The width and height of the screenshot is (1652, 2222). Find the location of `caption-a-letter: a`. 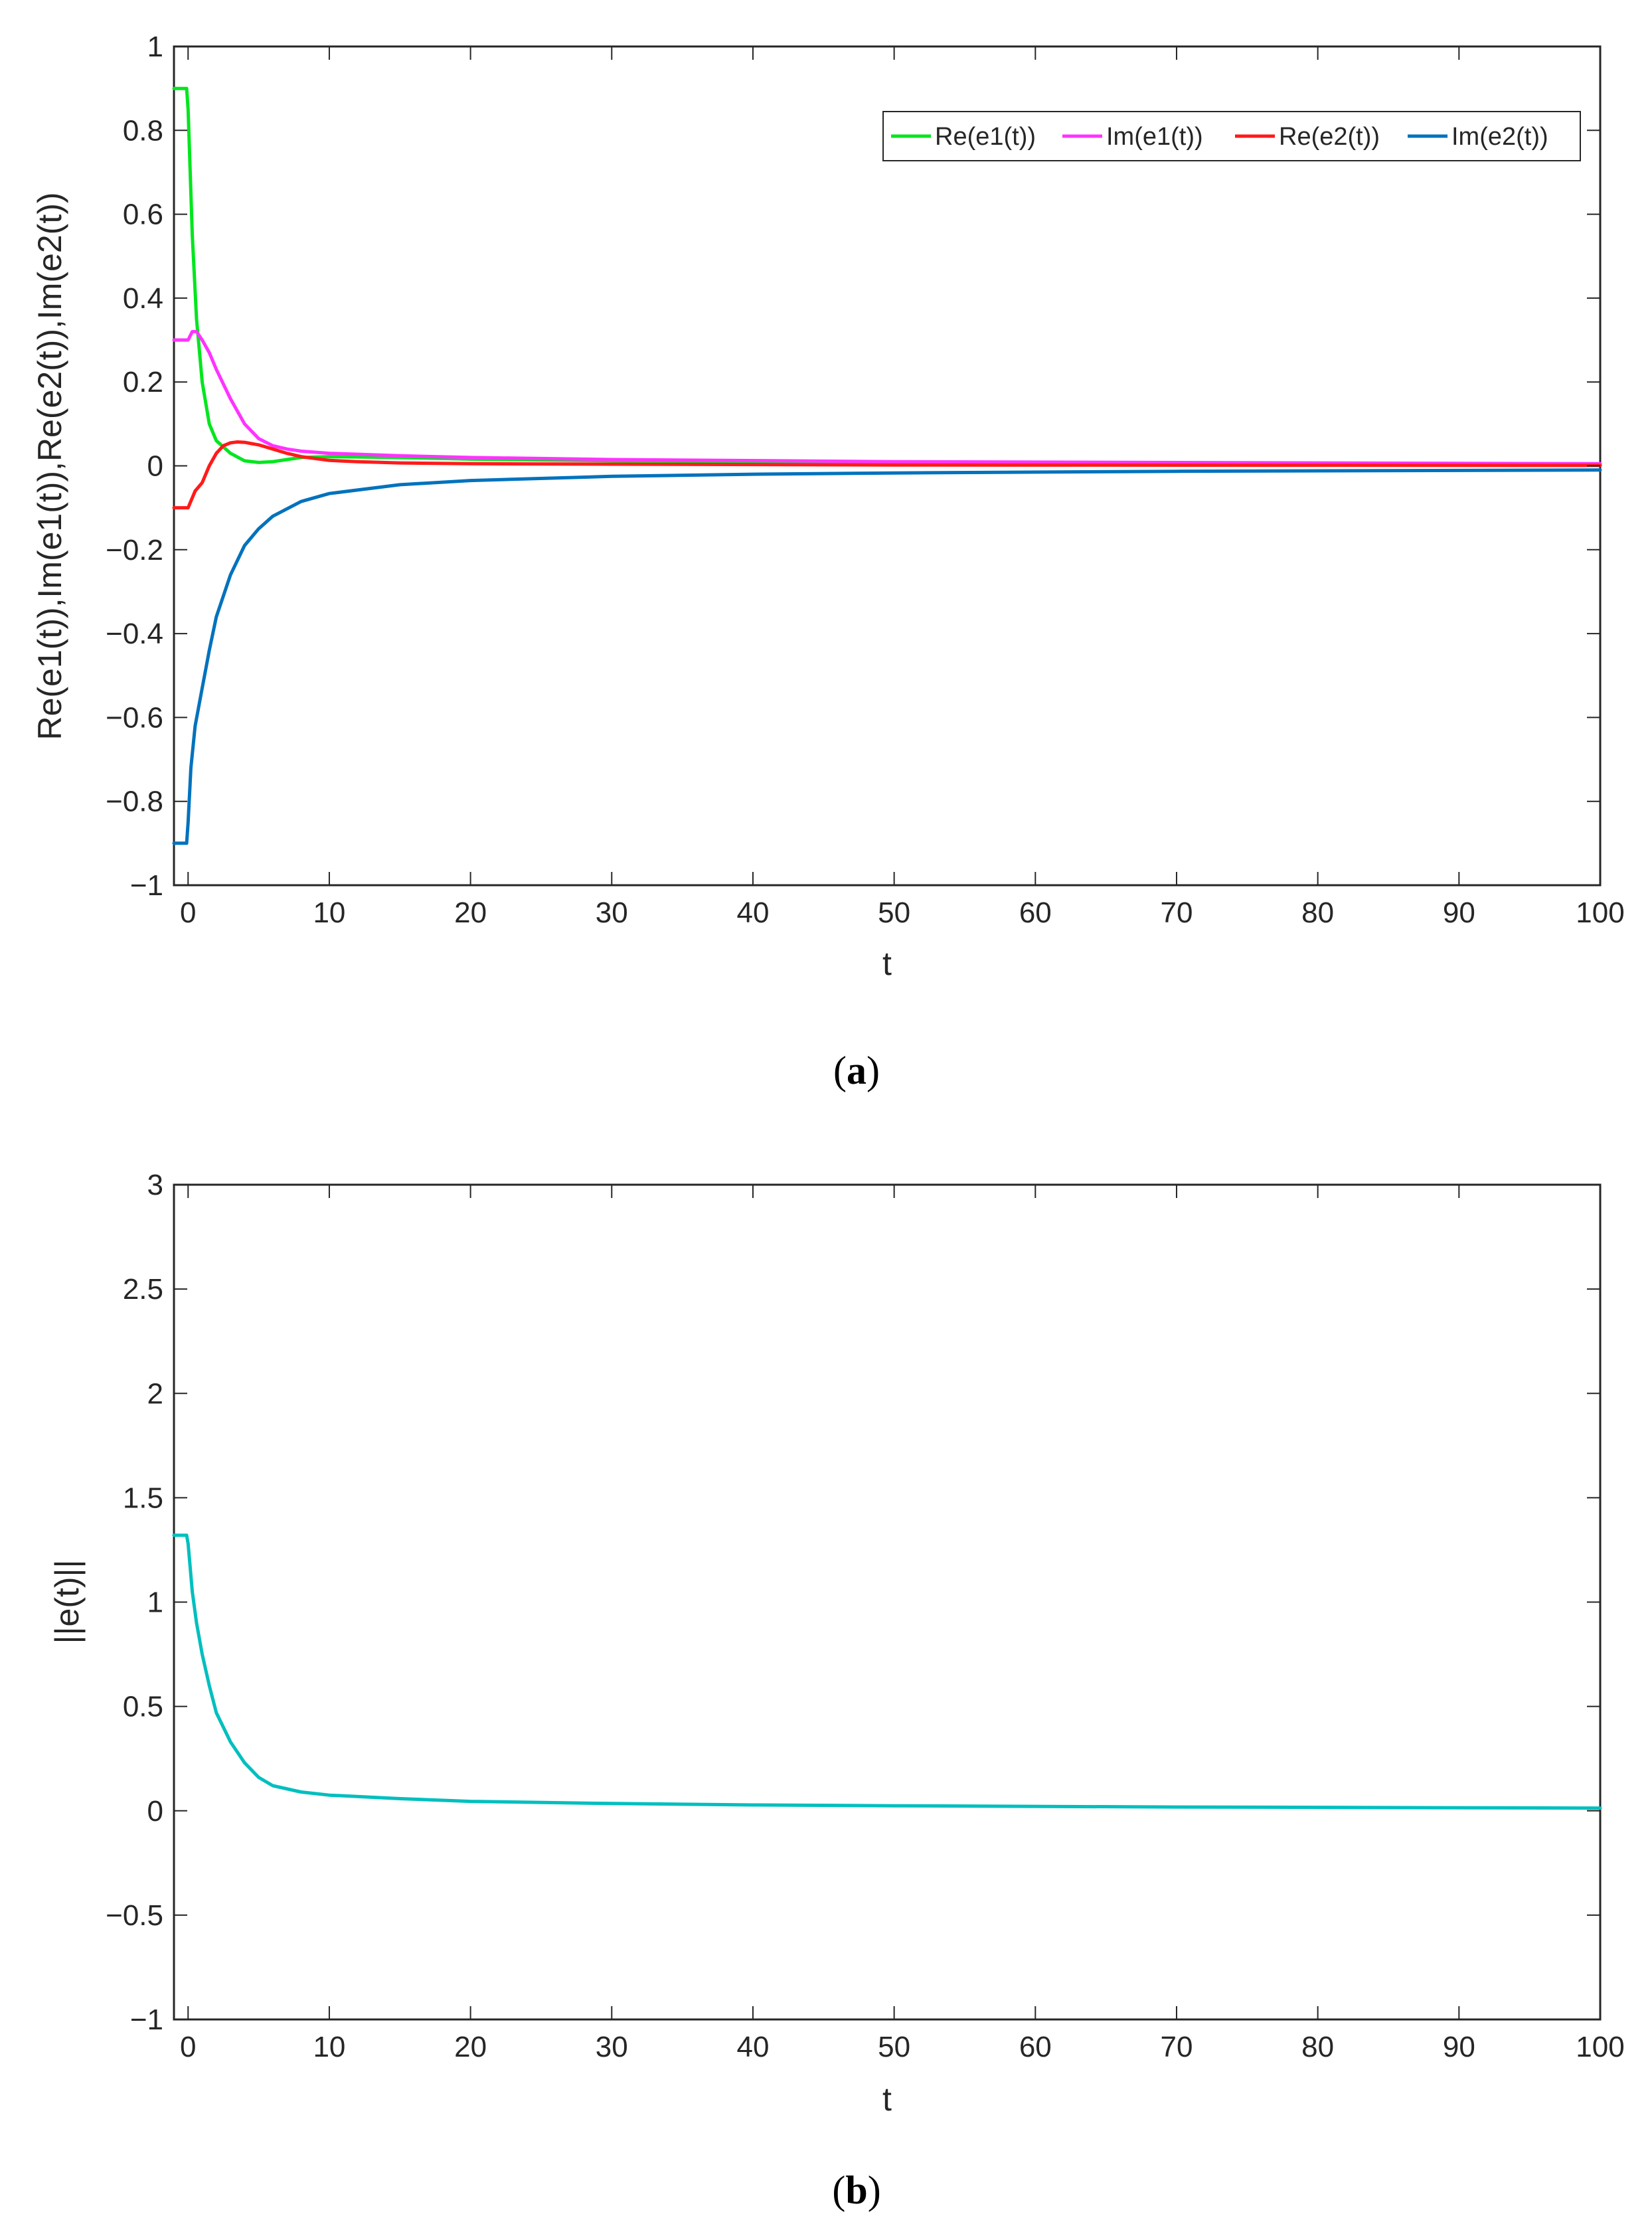

caption-a-letter: a is located at coordinates (857, 1070).